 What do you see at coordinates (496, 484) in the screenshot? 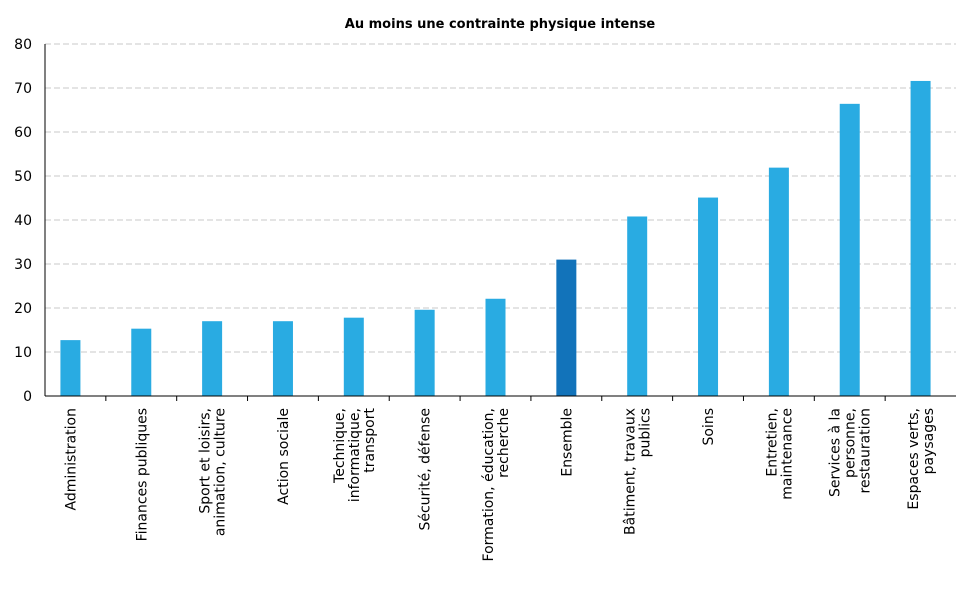
I see `x-tick-label: Formation, éducation,recherche` at bounding box center [496, 484].